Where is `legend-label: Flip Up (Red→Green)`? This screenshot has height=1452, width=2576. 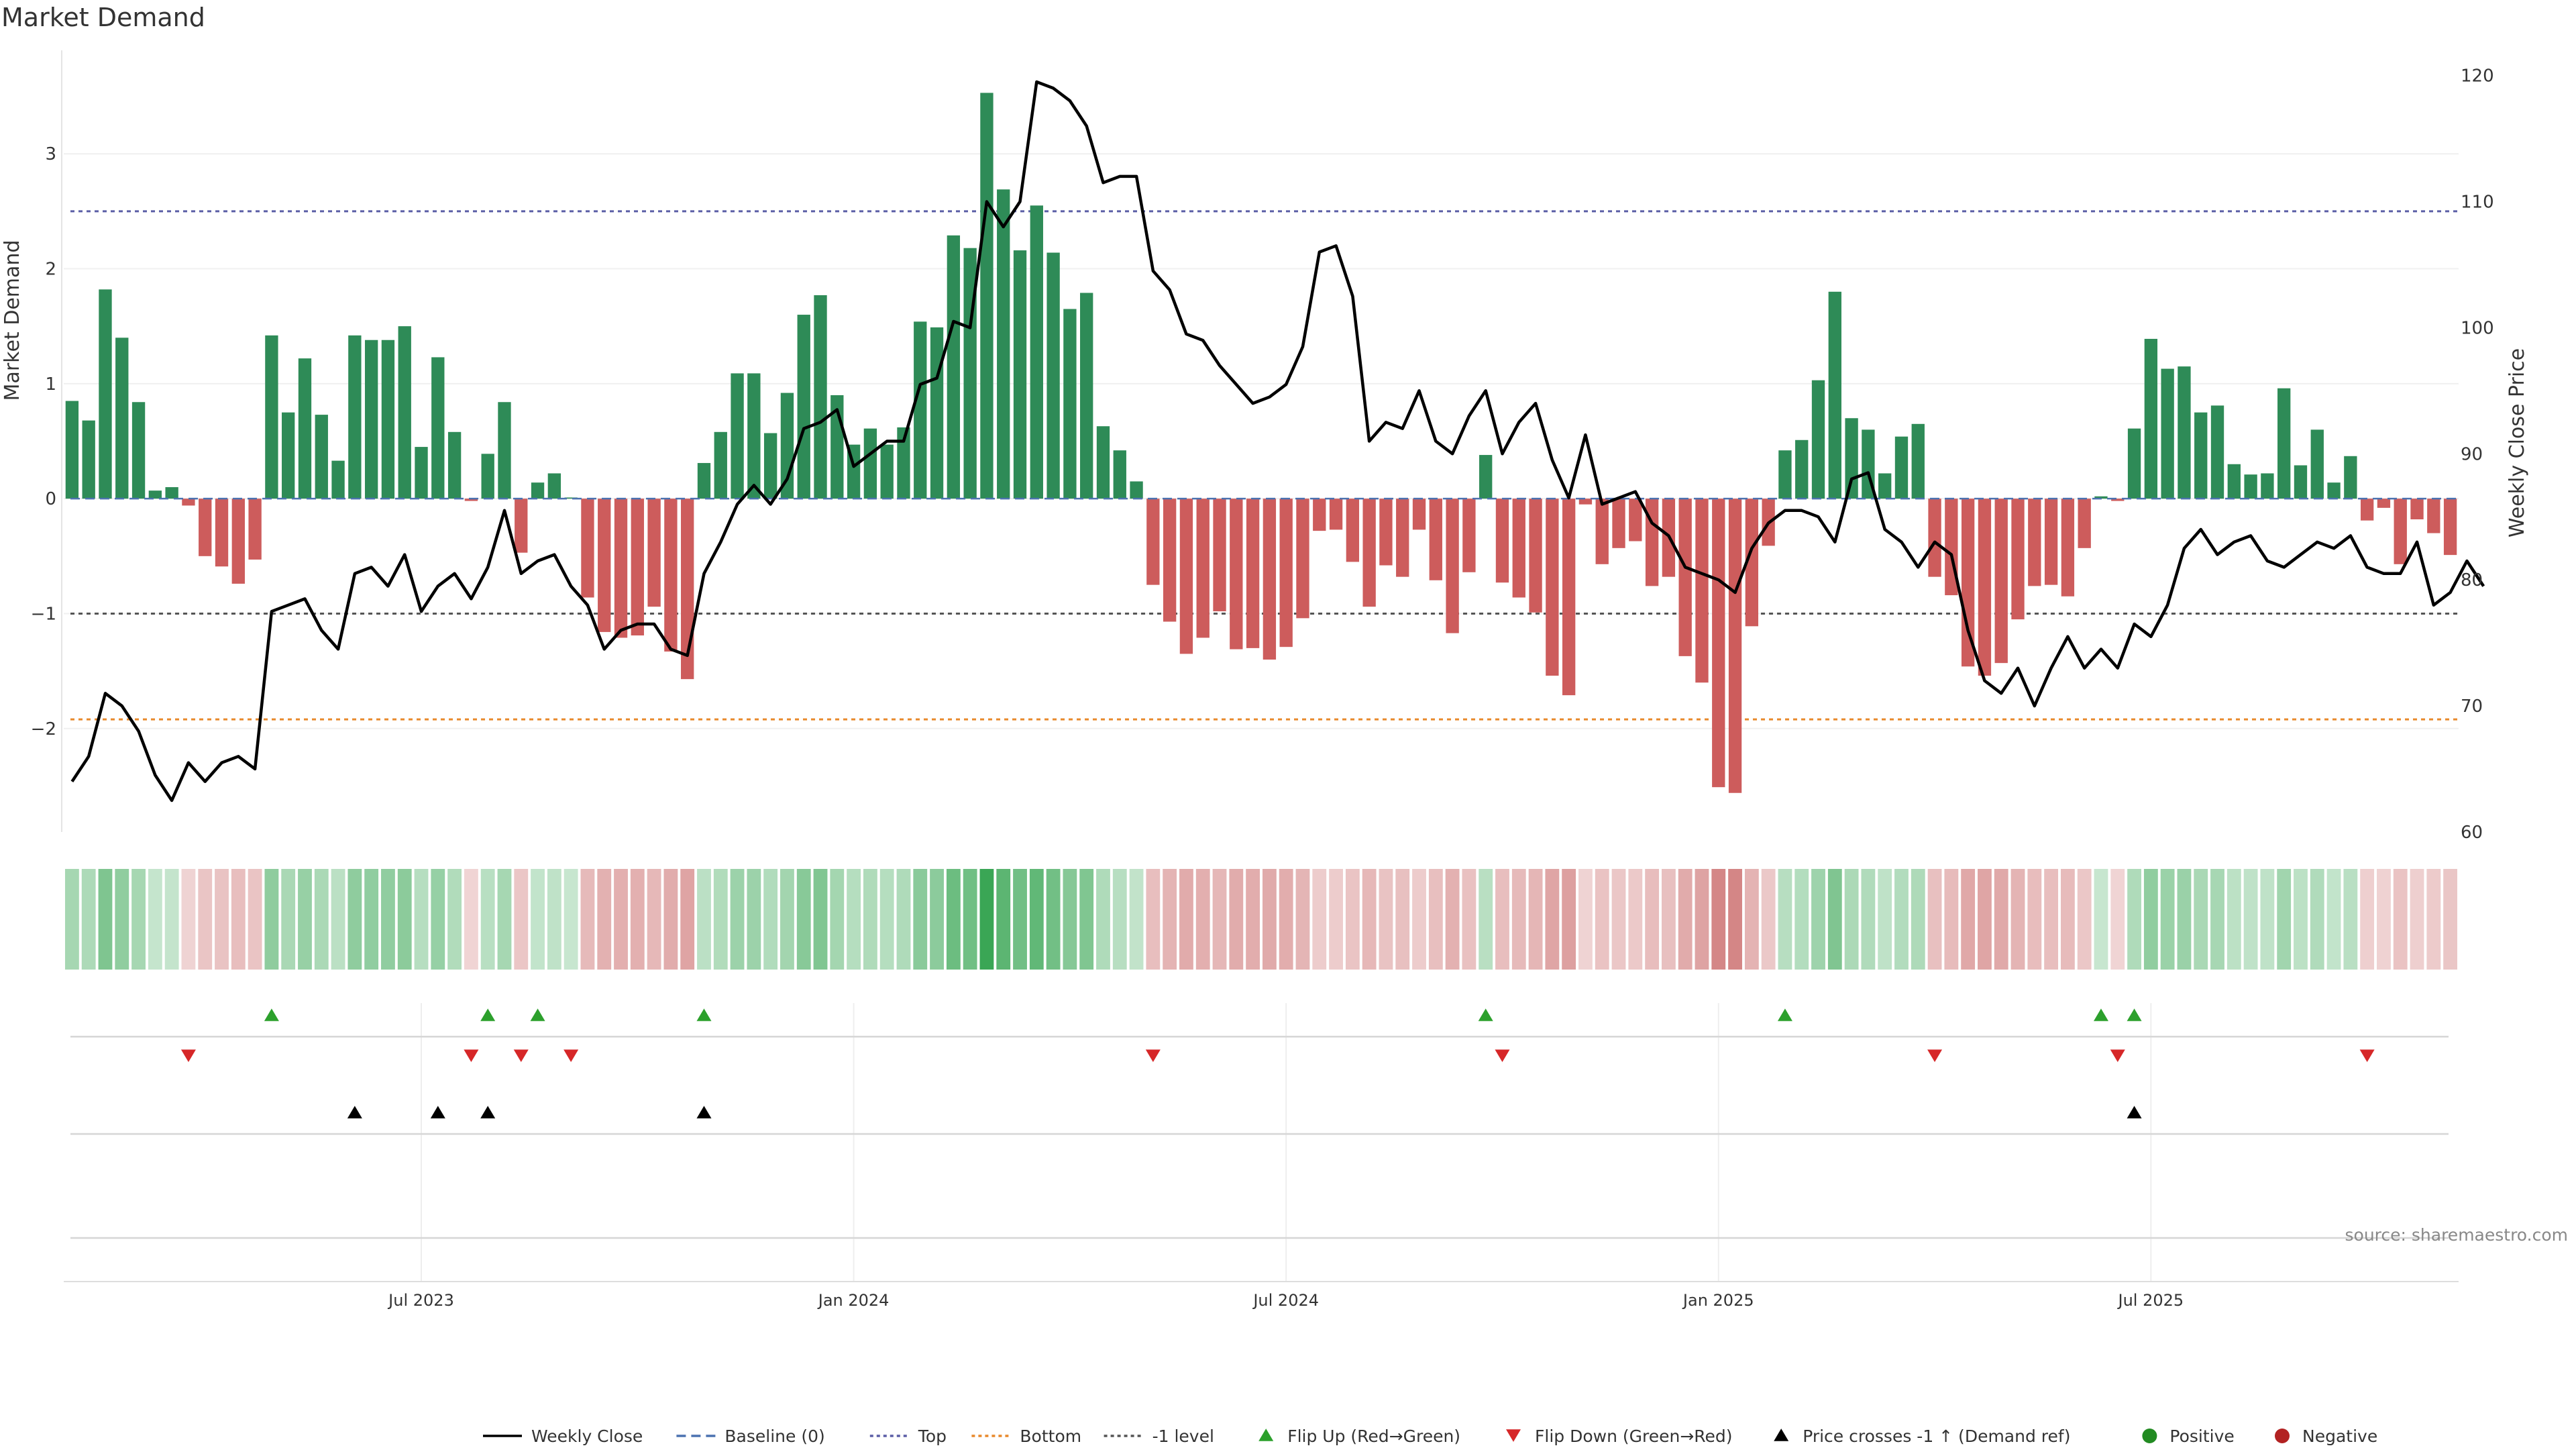 legend-label: Flip Up (Red→Green) is located at coordinates (1373, 1437).